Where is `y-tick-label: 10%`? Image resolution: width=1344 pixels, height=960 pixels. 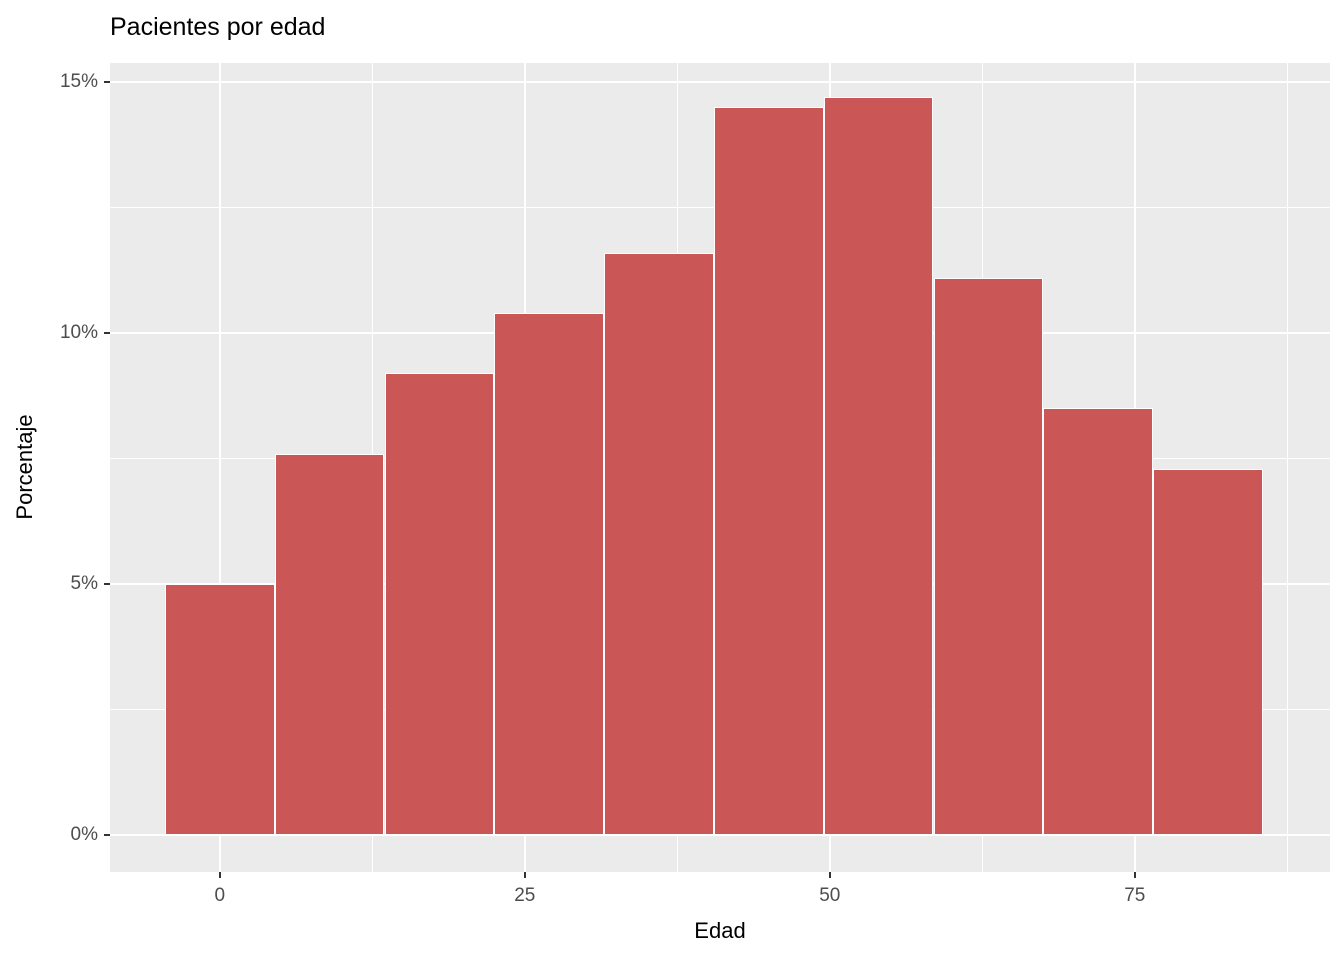
y-tick-label: 10% is located at coordinates (78, 333).